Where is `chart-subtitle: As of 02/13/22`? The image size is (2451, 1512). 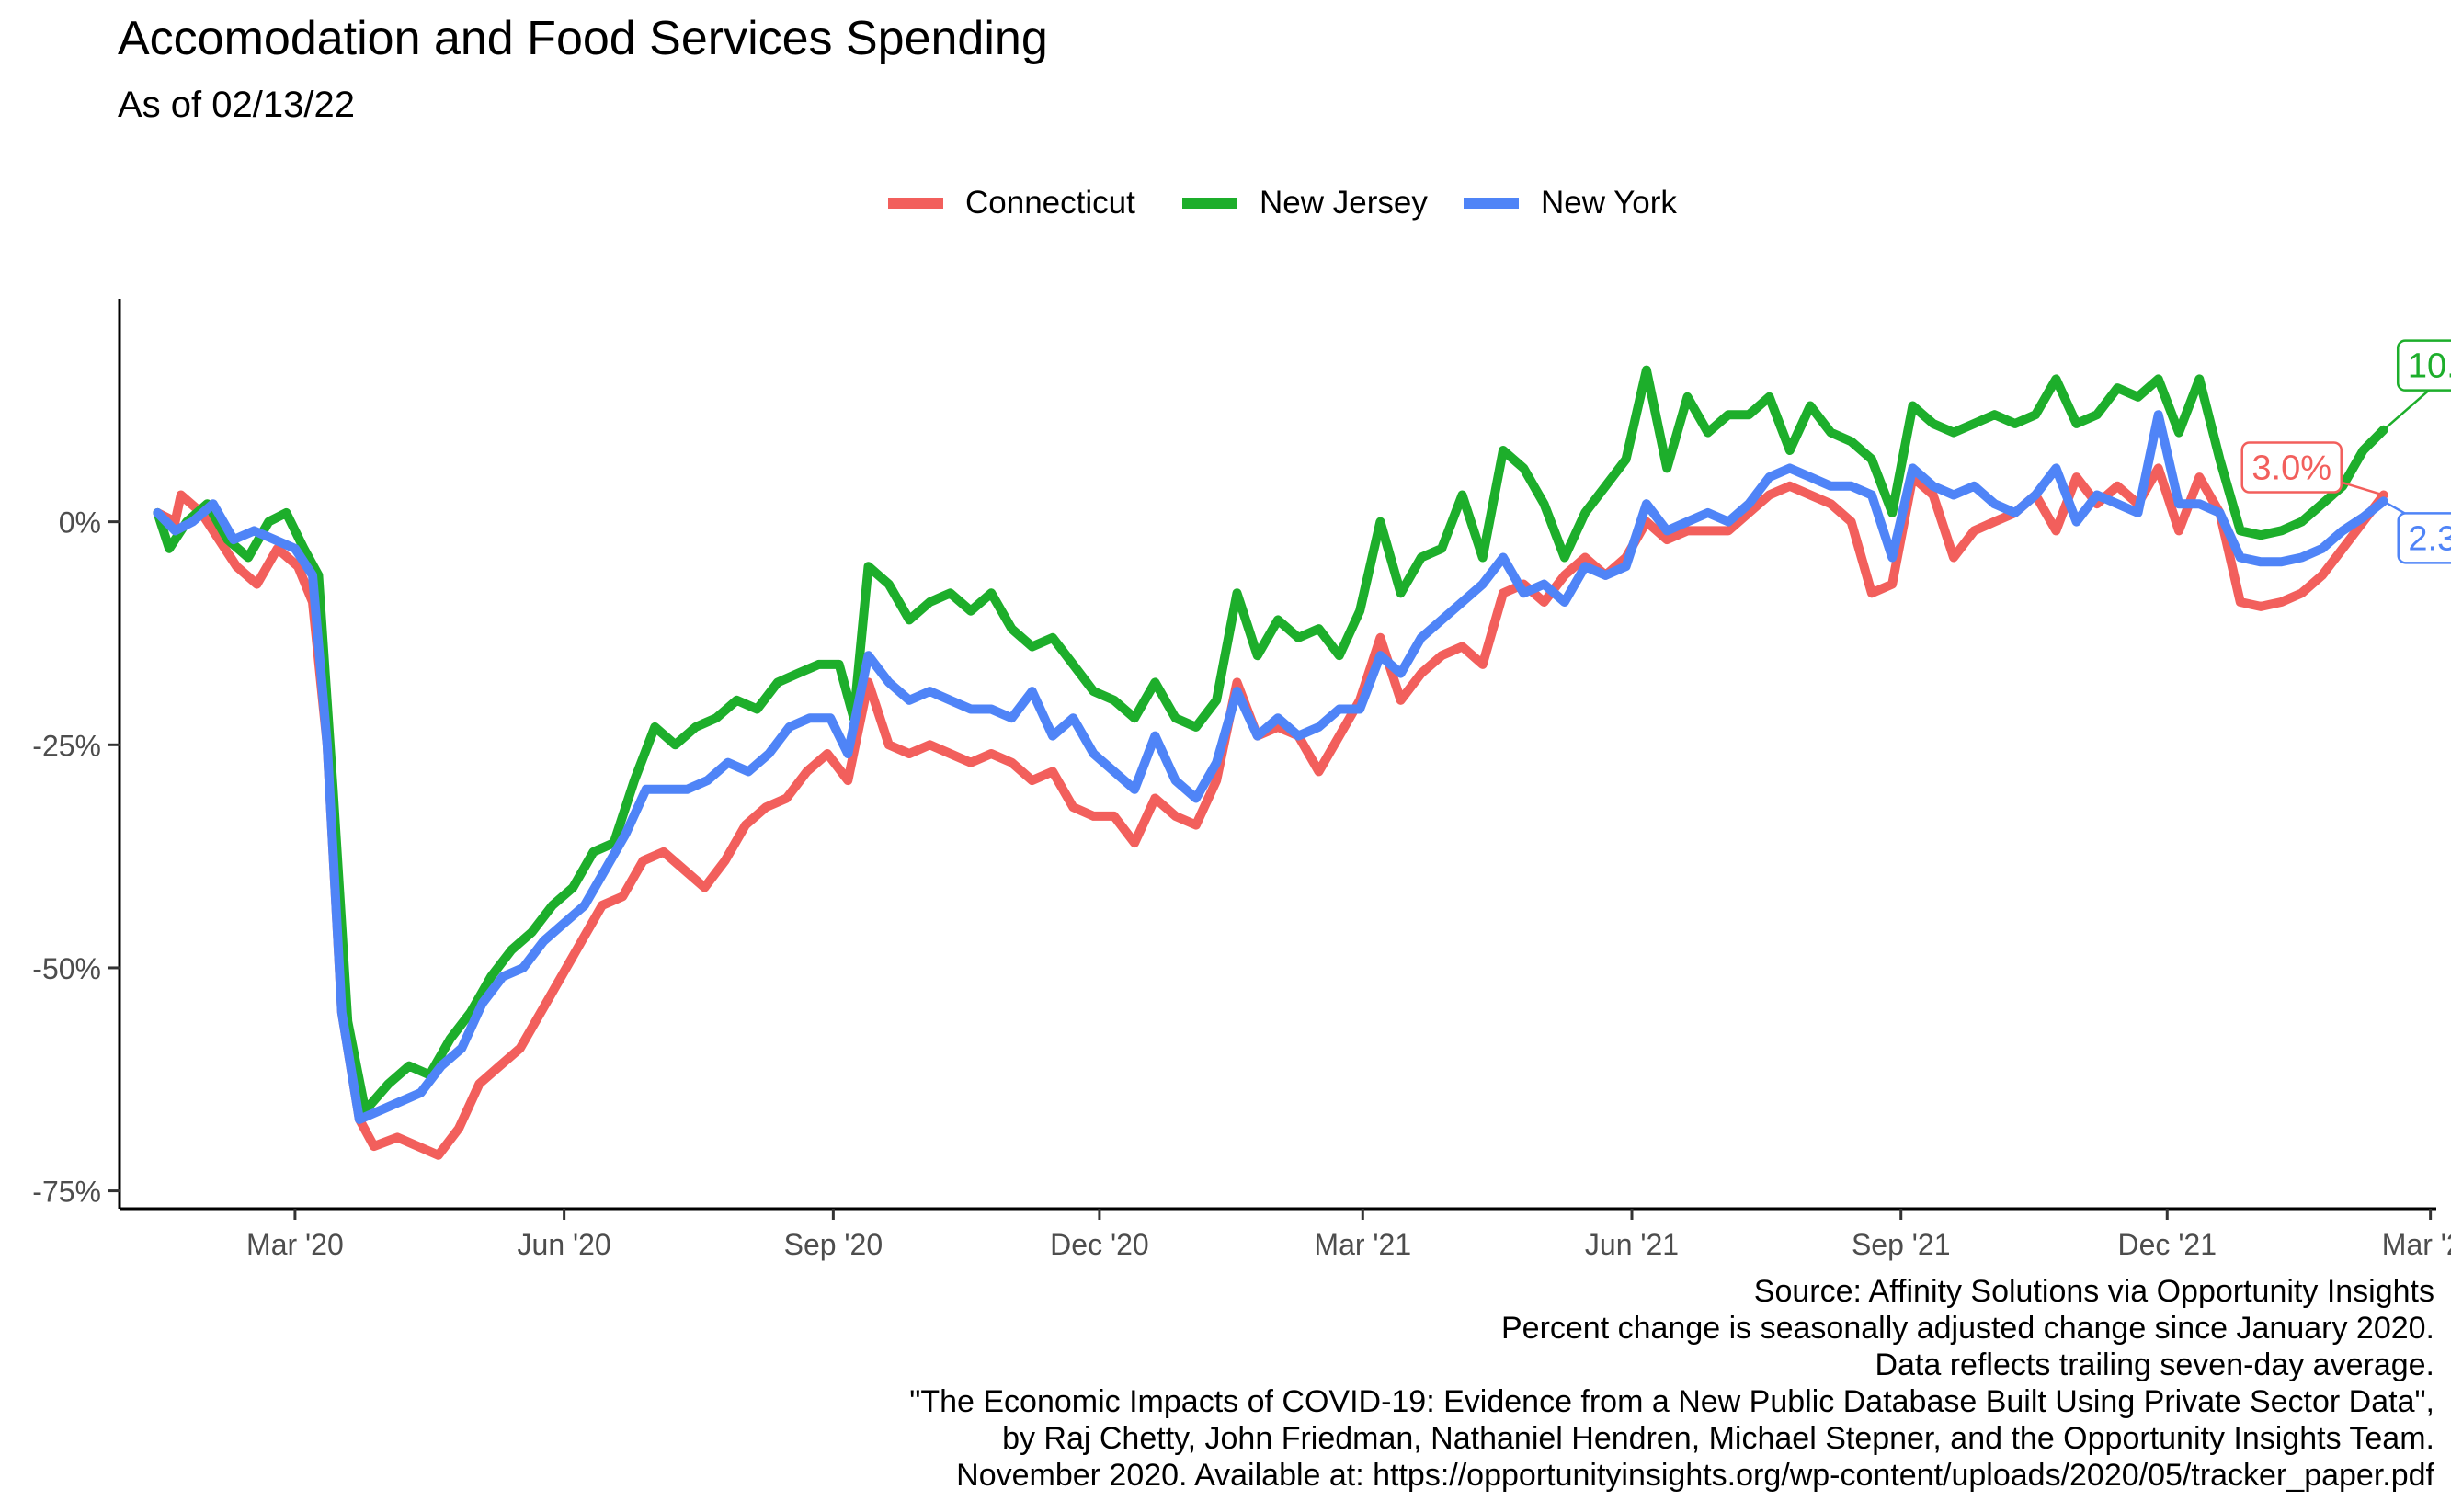
chart-subtitle: As of 02/13/22 is located at coordinates (236, 105).